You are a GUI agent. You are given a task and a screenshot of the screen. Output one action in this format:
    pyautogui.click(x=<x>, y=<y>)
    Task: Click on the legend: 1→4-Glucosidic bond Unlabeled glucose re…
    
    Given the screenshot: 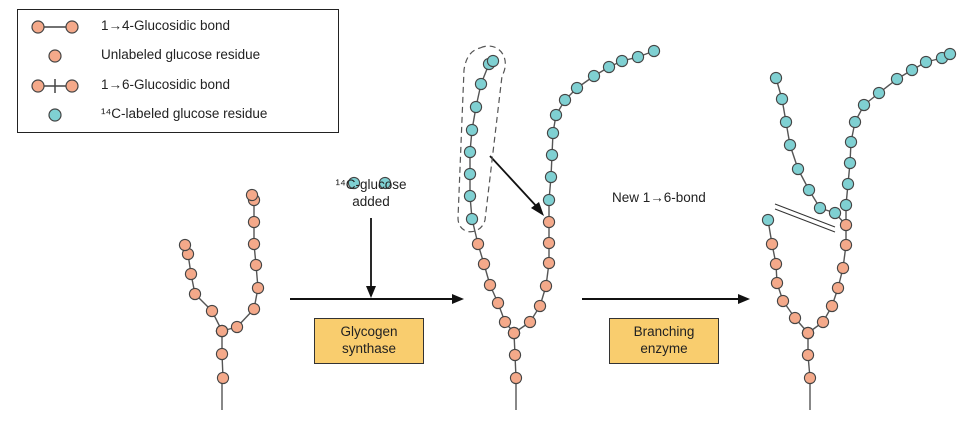 What is the action you would take?
    pyautogui.click(x=178, y=71)
    